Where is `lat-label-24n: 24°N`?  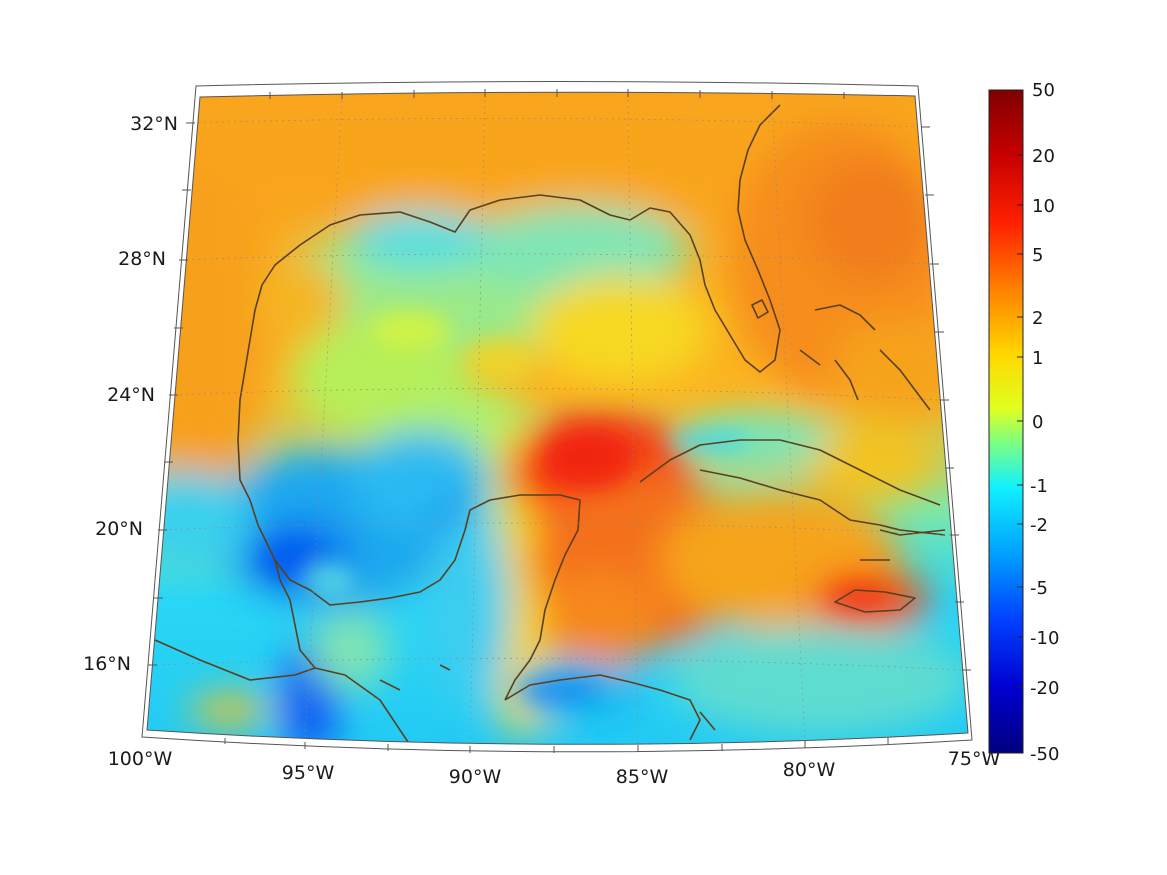 lat-label-24n: 24°N is located at coordinates (131, 395).